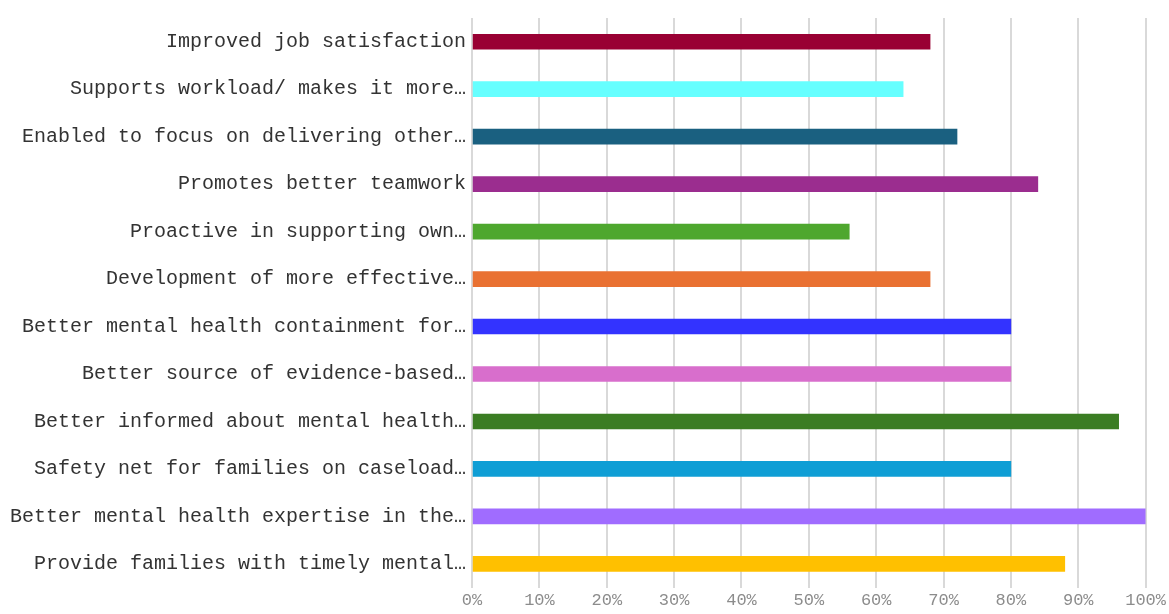 This screenshot has width=1169, height=614. What do you see at coordinates (944, 601) in the screenshot?
I see `x-tick-label: 70%` at bounding box center [944, 601].